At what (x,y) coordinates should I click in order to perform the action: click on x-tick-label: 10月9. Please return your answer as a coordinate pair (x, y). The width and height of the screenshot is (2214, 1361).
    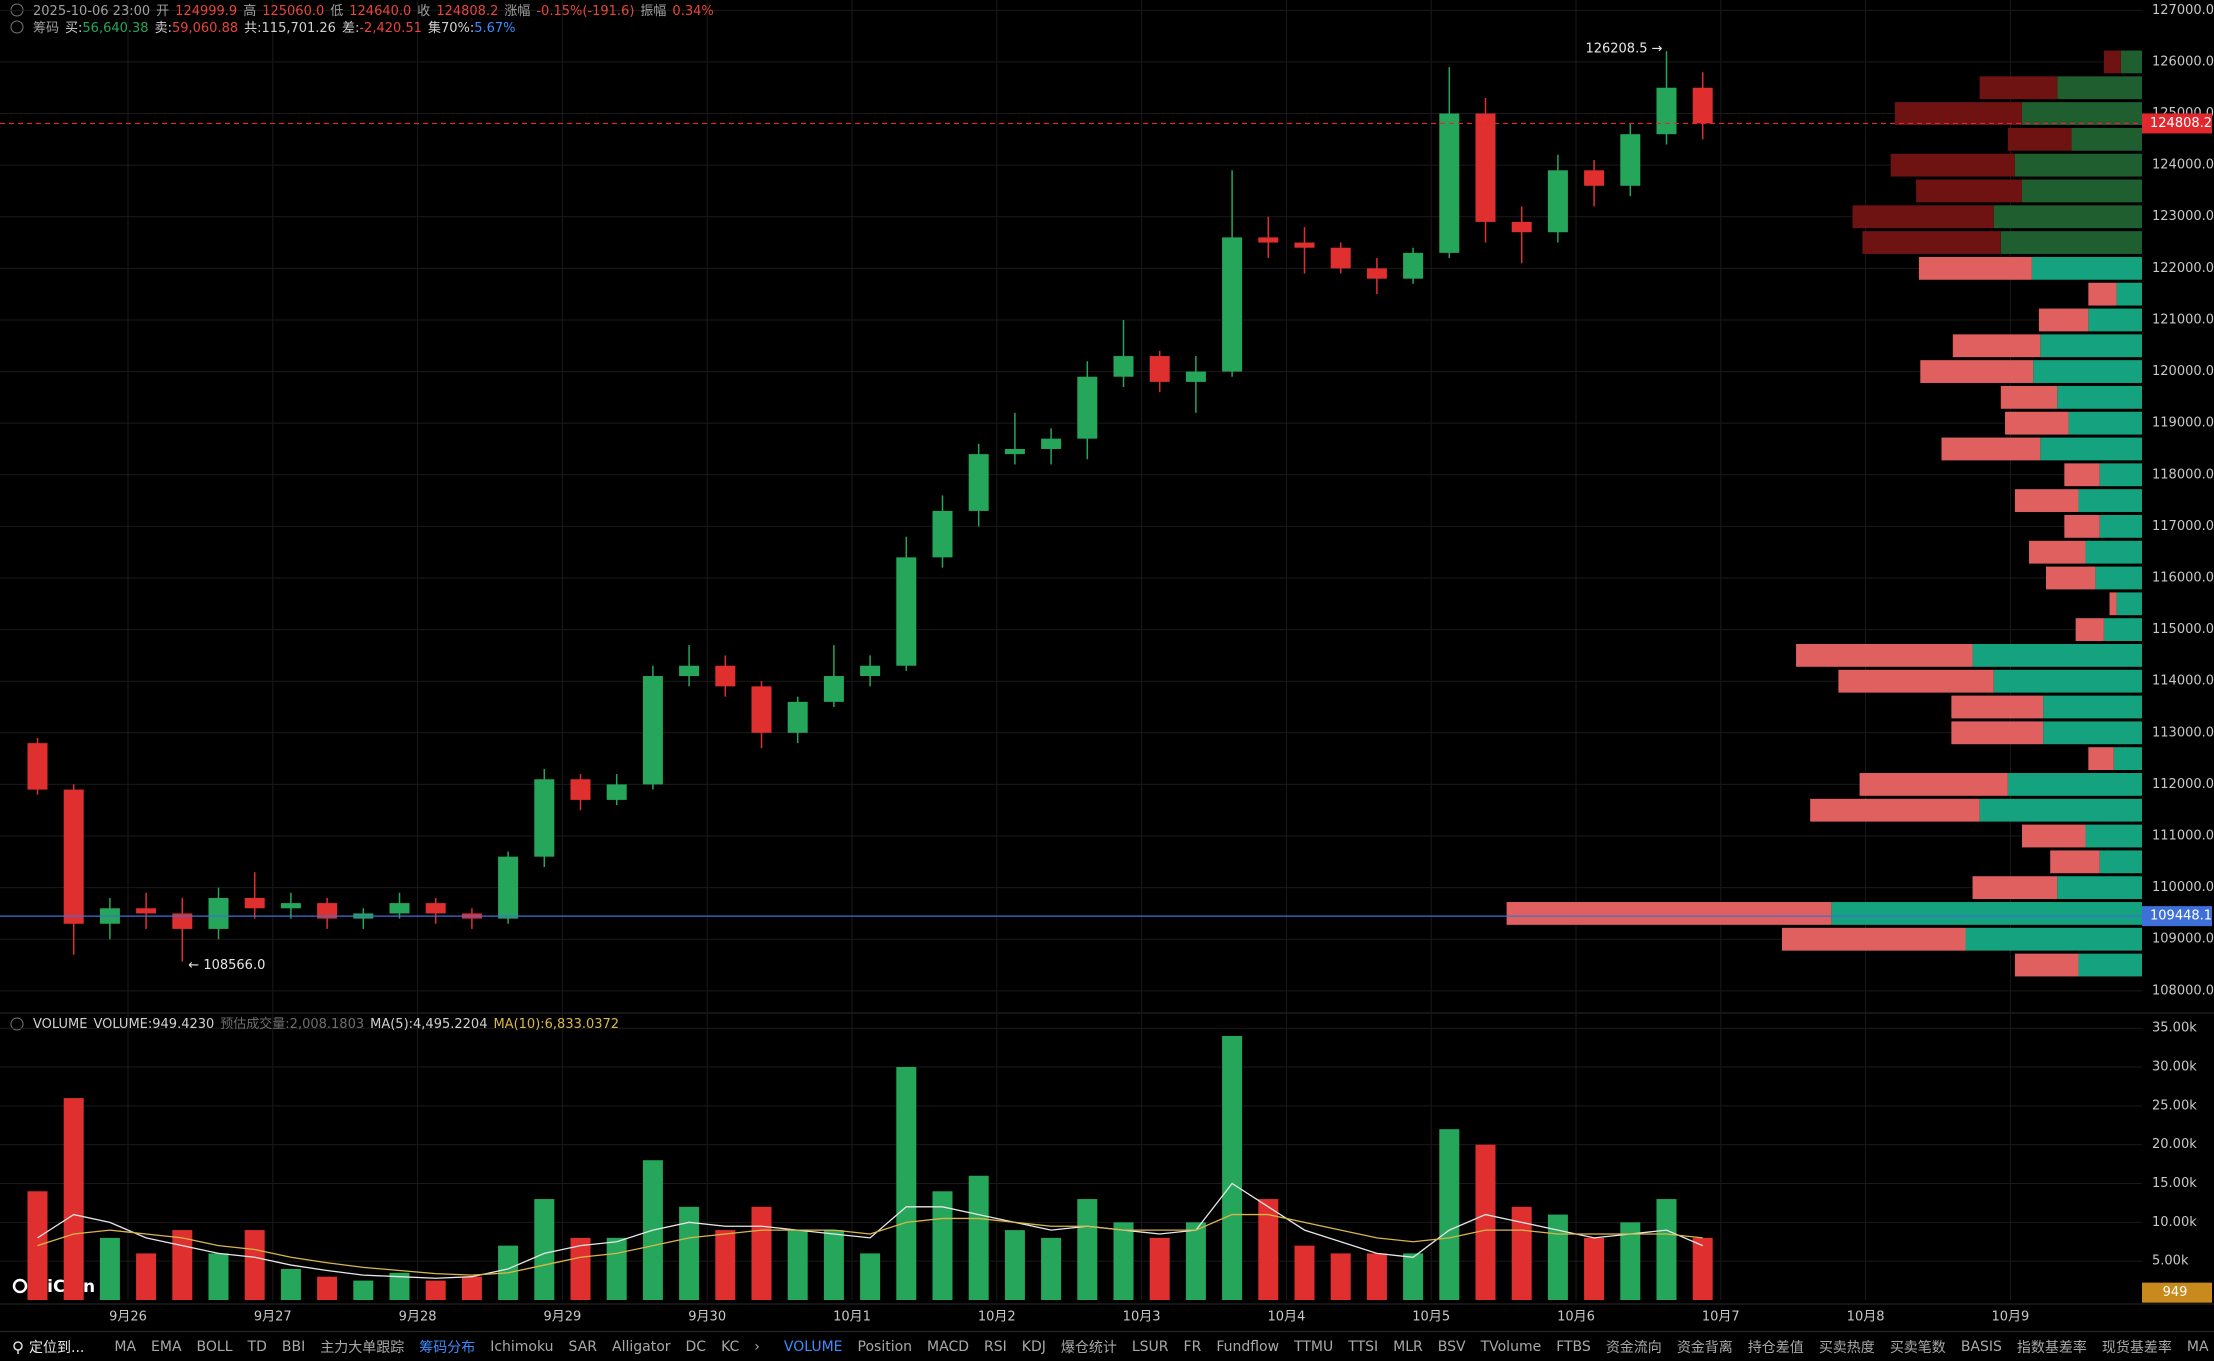
    Looking at the image, I should click on (2010, 1317).